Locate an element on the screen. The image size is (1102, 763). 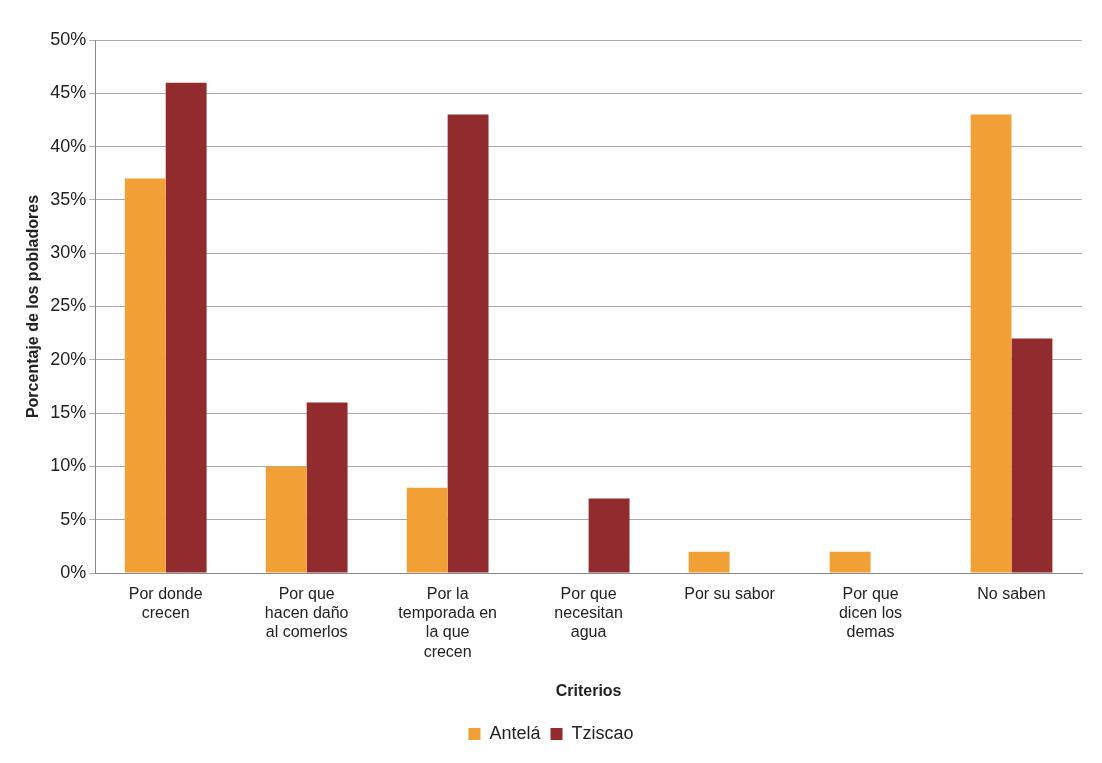
x-tick-label: Por que dicen los demas is located at coordinates (870, 613).